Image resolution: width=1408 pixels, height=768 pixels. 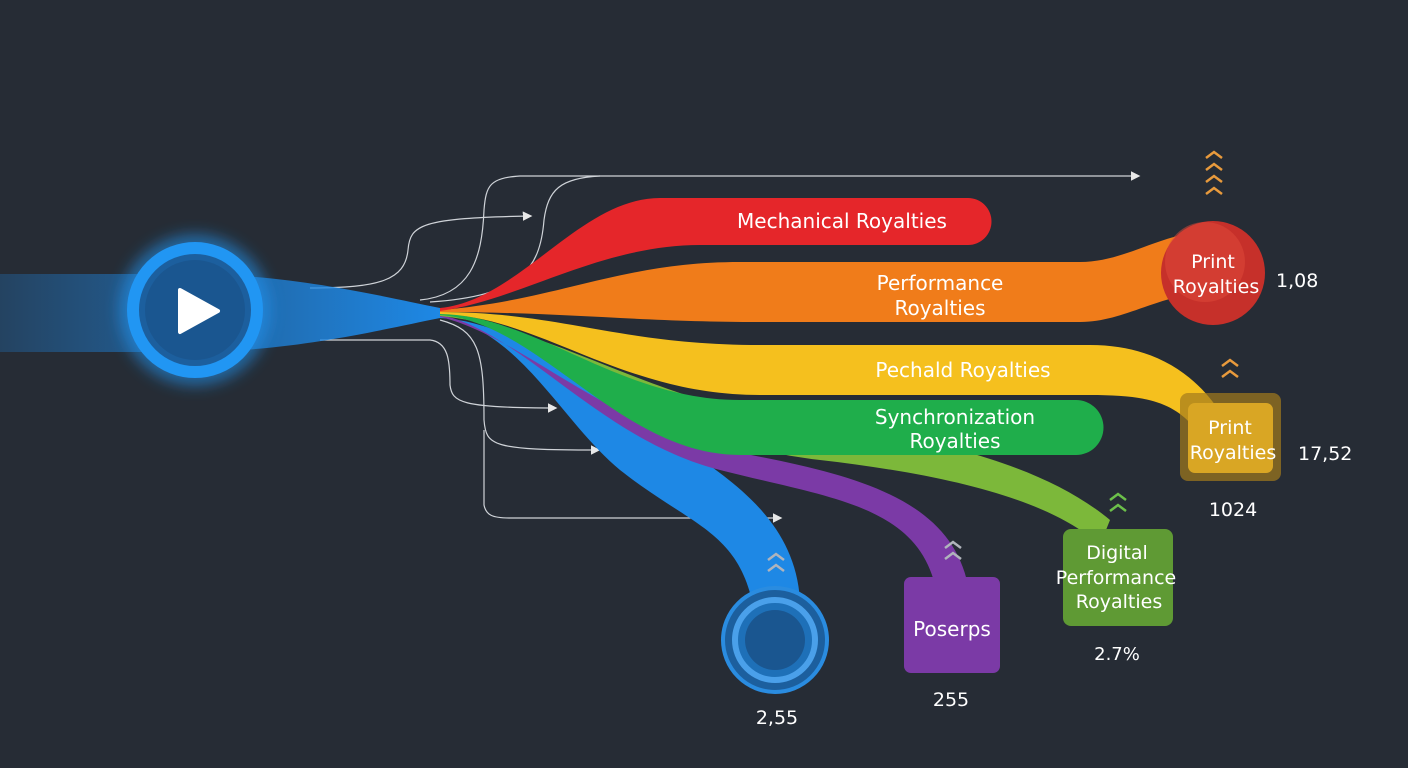 I want to click on synchronization-label-line1: Synchronization, so click(x=955, y=417).